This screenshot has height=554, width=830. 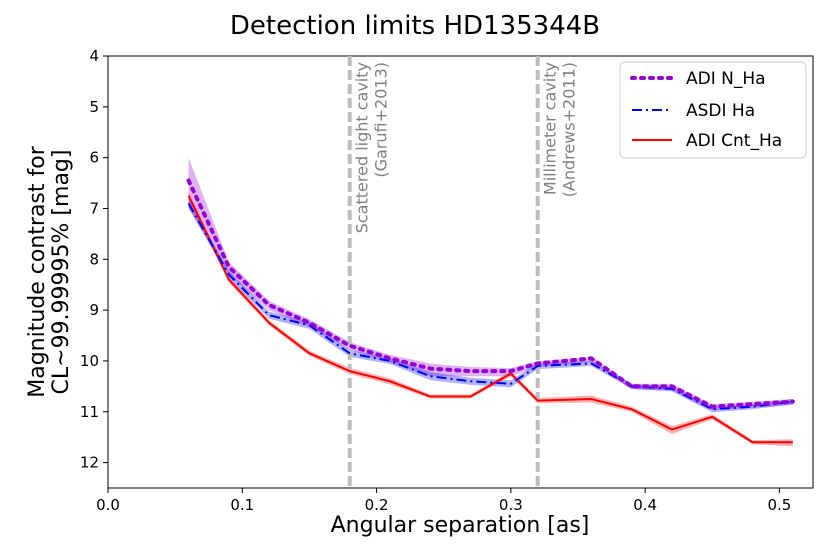 I want to click on cavity-annotation-line2: (Andrews+2011), so click(x=569, y=129).